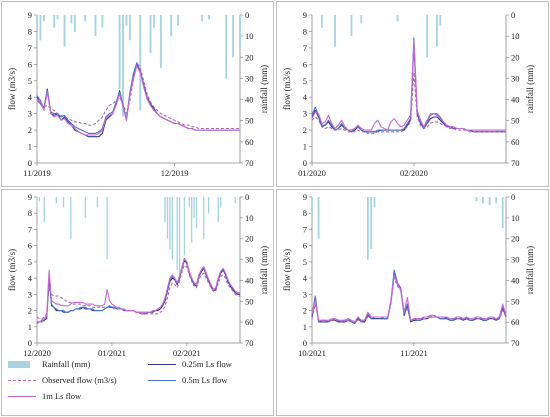  What do you see at coordinates (79, 380) in the screenshot?
I see `legend-observed-label: Observed flow (m3/s)` at bounding box center [79, 380].